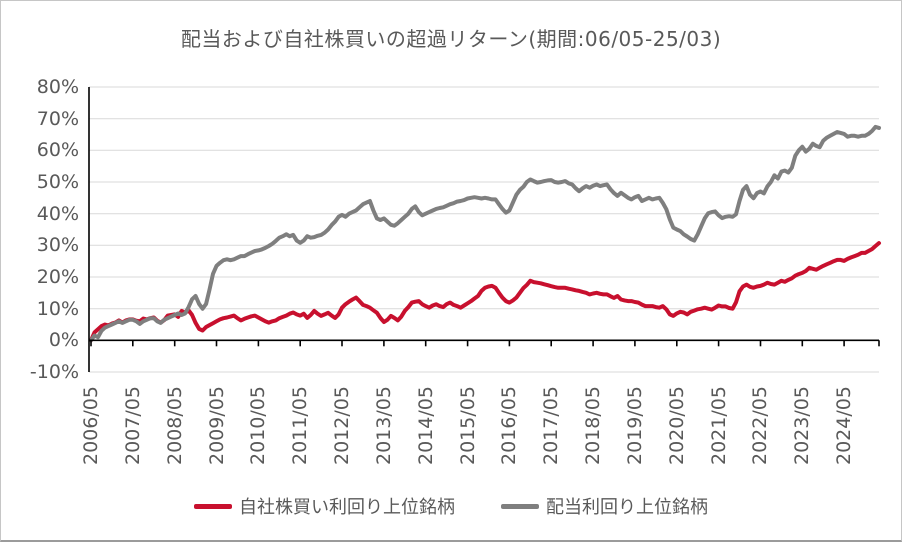 The image size is (902, 542). Describe the element at coordinates (635, 425) in the screenshot. I see `x-tick-label: 2019/05` at that location.